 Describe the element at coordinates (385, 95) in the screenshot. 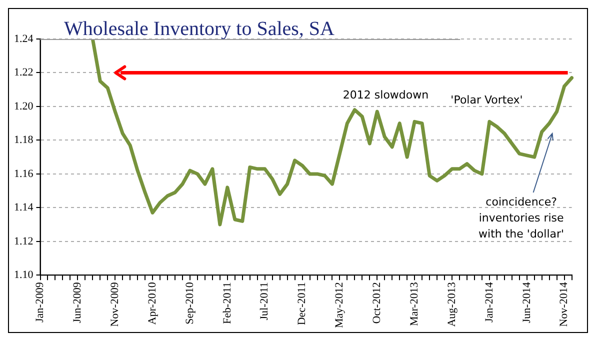

I see `annotation: 2012 slowdown` at that location.